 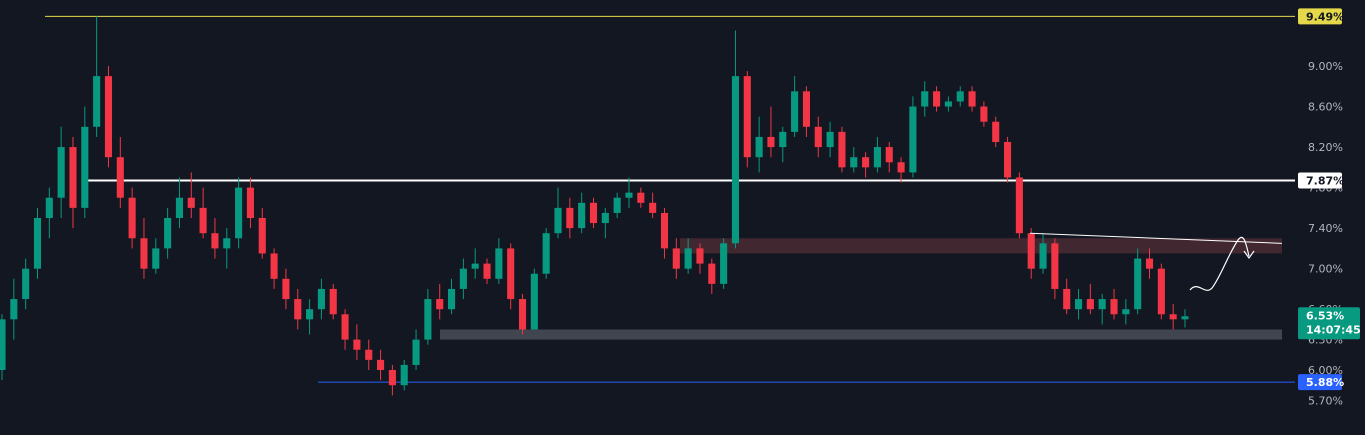 What do you see at coordinates (1325, 382) in the screenshot?
I see `low-badge-text: 5.88%` at bounding box center [1325, 382].